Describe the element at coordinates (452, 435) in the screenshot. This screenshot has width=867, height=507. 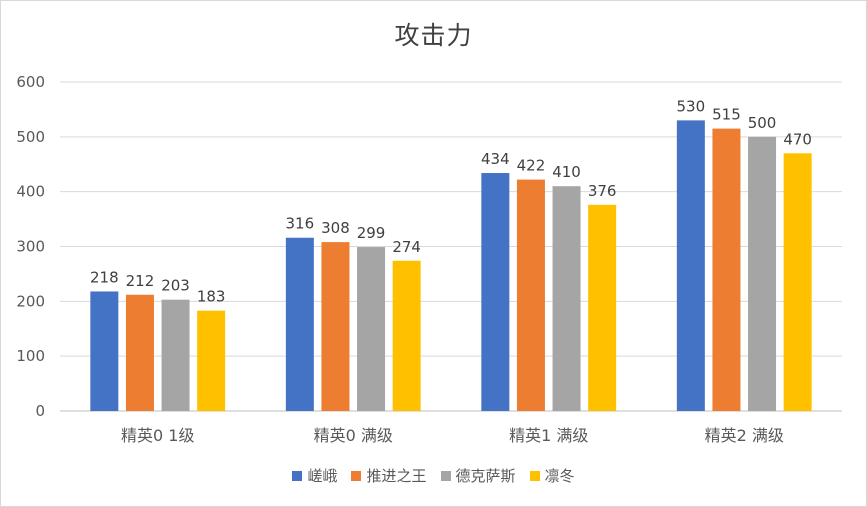
I see `x-axis-categories: 精英0 1级 精英0 满级 精英1 满级 精英2 满级` at that location.